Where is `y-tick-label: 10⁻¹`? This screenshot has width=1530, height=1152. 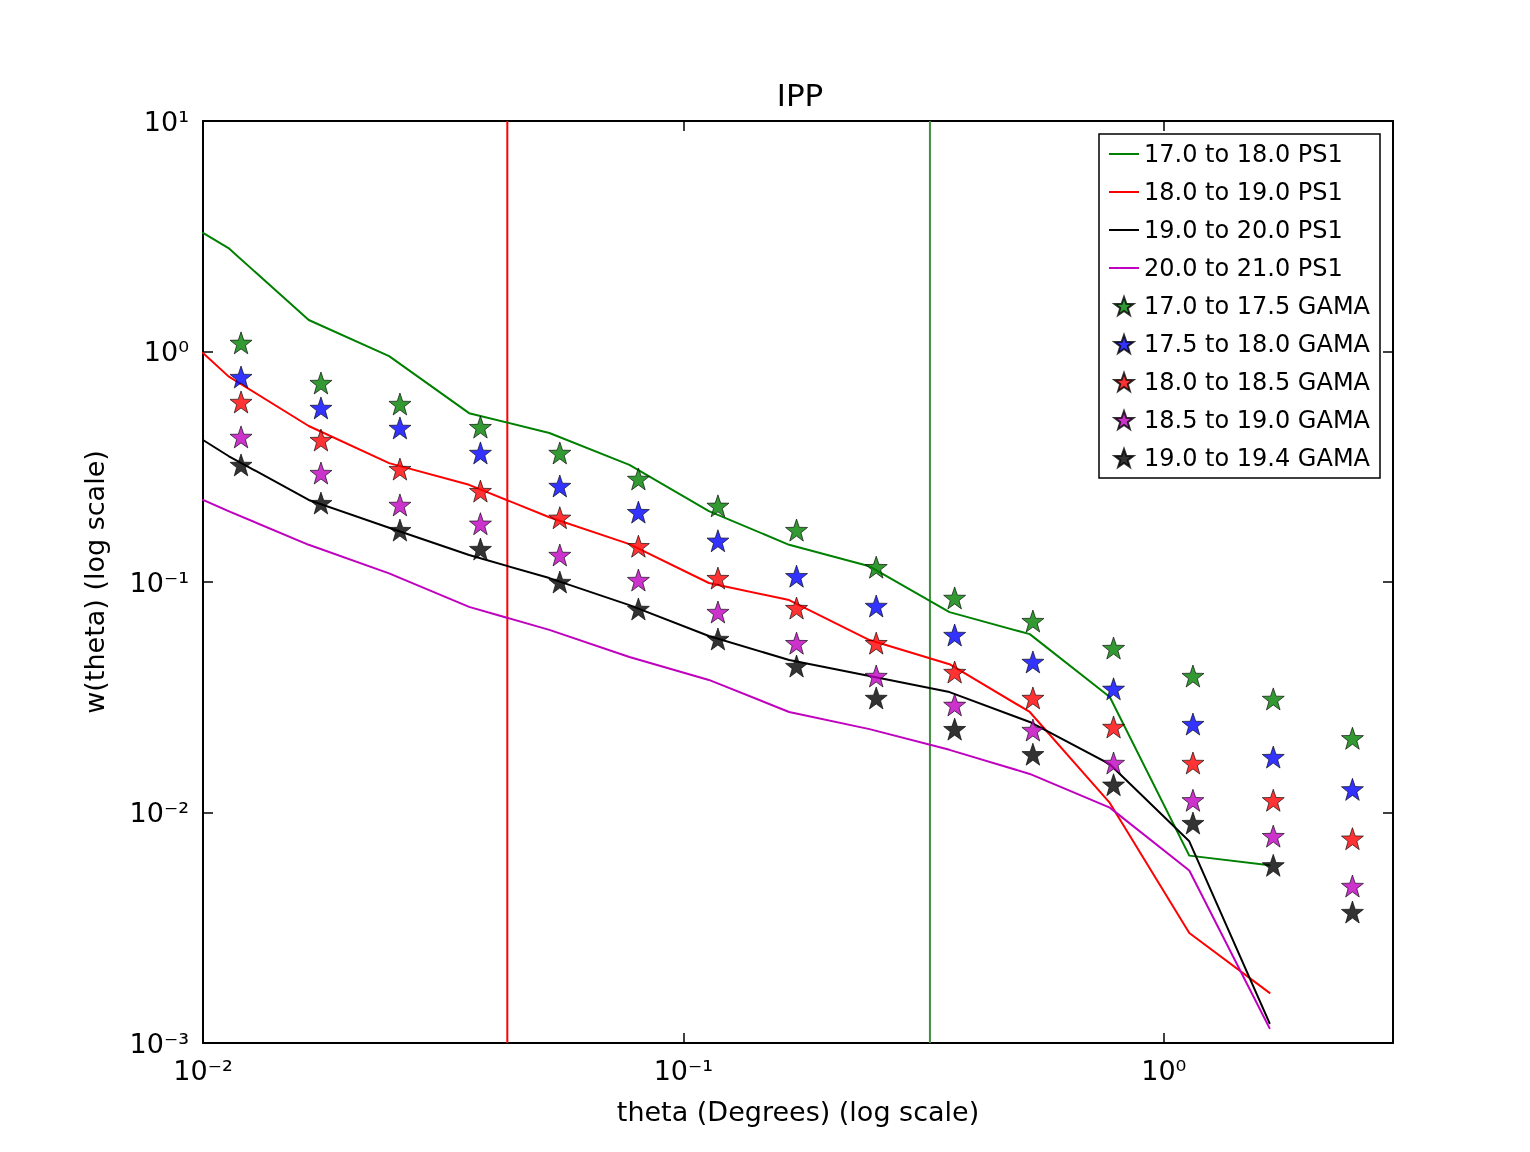
y-tick-label: 10⁻¹ is located at coordinates (159, 582).